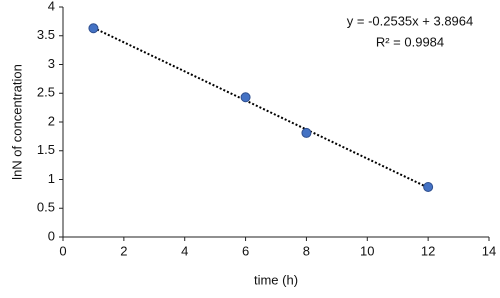 The width and height of the screenshot is (500, 298). I want to click on y-tick-label: 0.5, so click(46, 207).